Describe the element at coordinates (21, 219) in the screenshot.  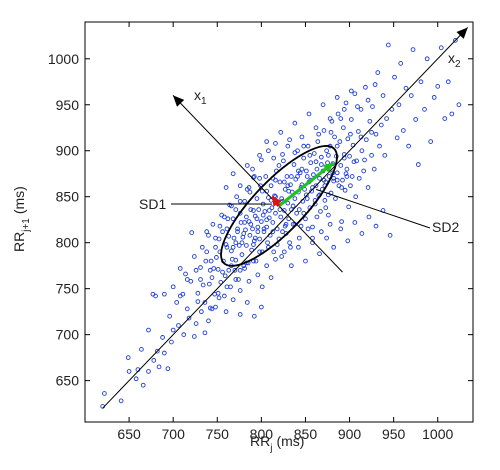
I see `y-axis-label: RRj+1 (ms)` at that location.